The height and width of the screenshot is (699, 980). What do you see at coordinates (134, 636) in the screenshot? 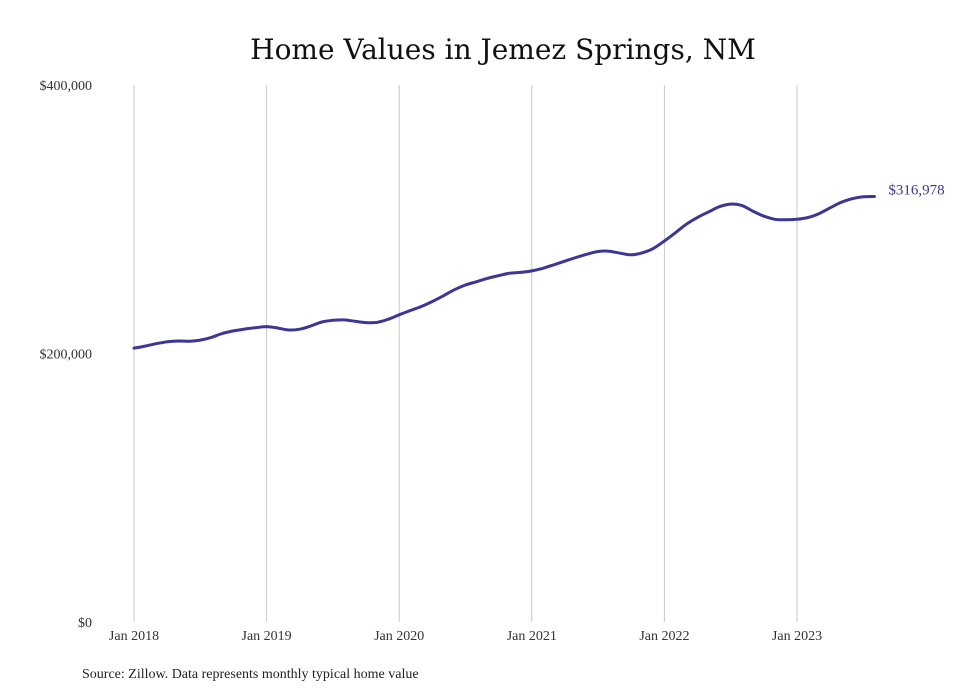
I see `x-tick-label: Jan 2018` at bounding box center [134, 636].